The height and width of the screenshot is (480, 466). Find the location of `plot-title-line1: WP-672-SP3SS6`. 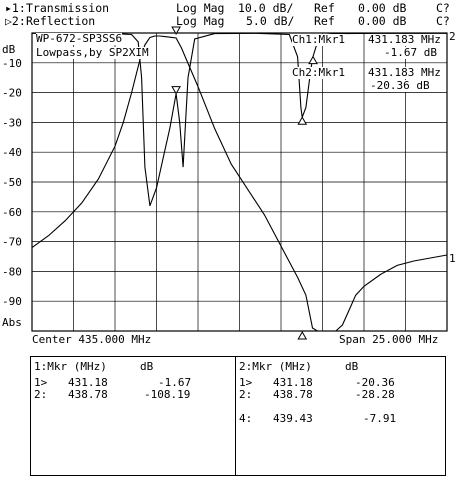

plot-title-line1: WP-672-SP3SS6 is located at coordinates (79, 38).